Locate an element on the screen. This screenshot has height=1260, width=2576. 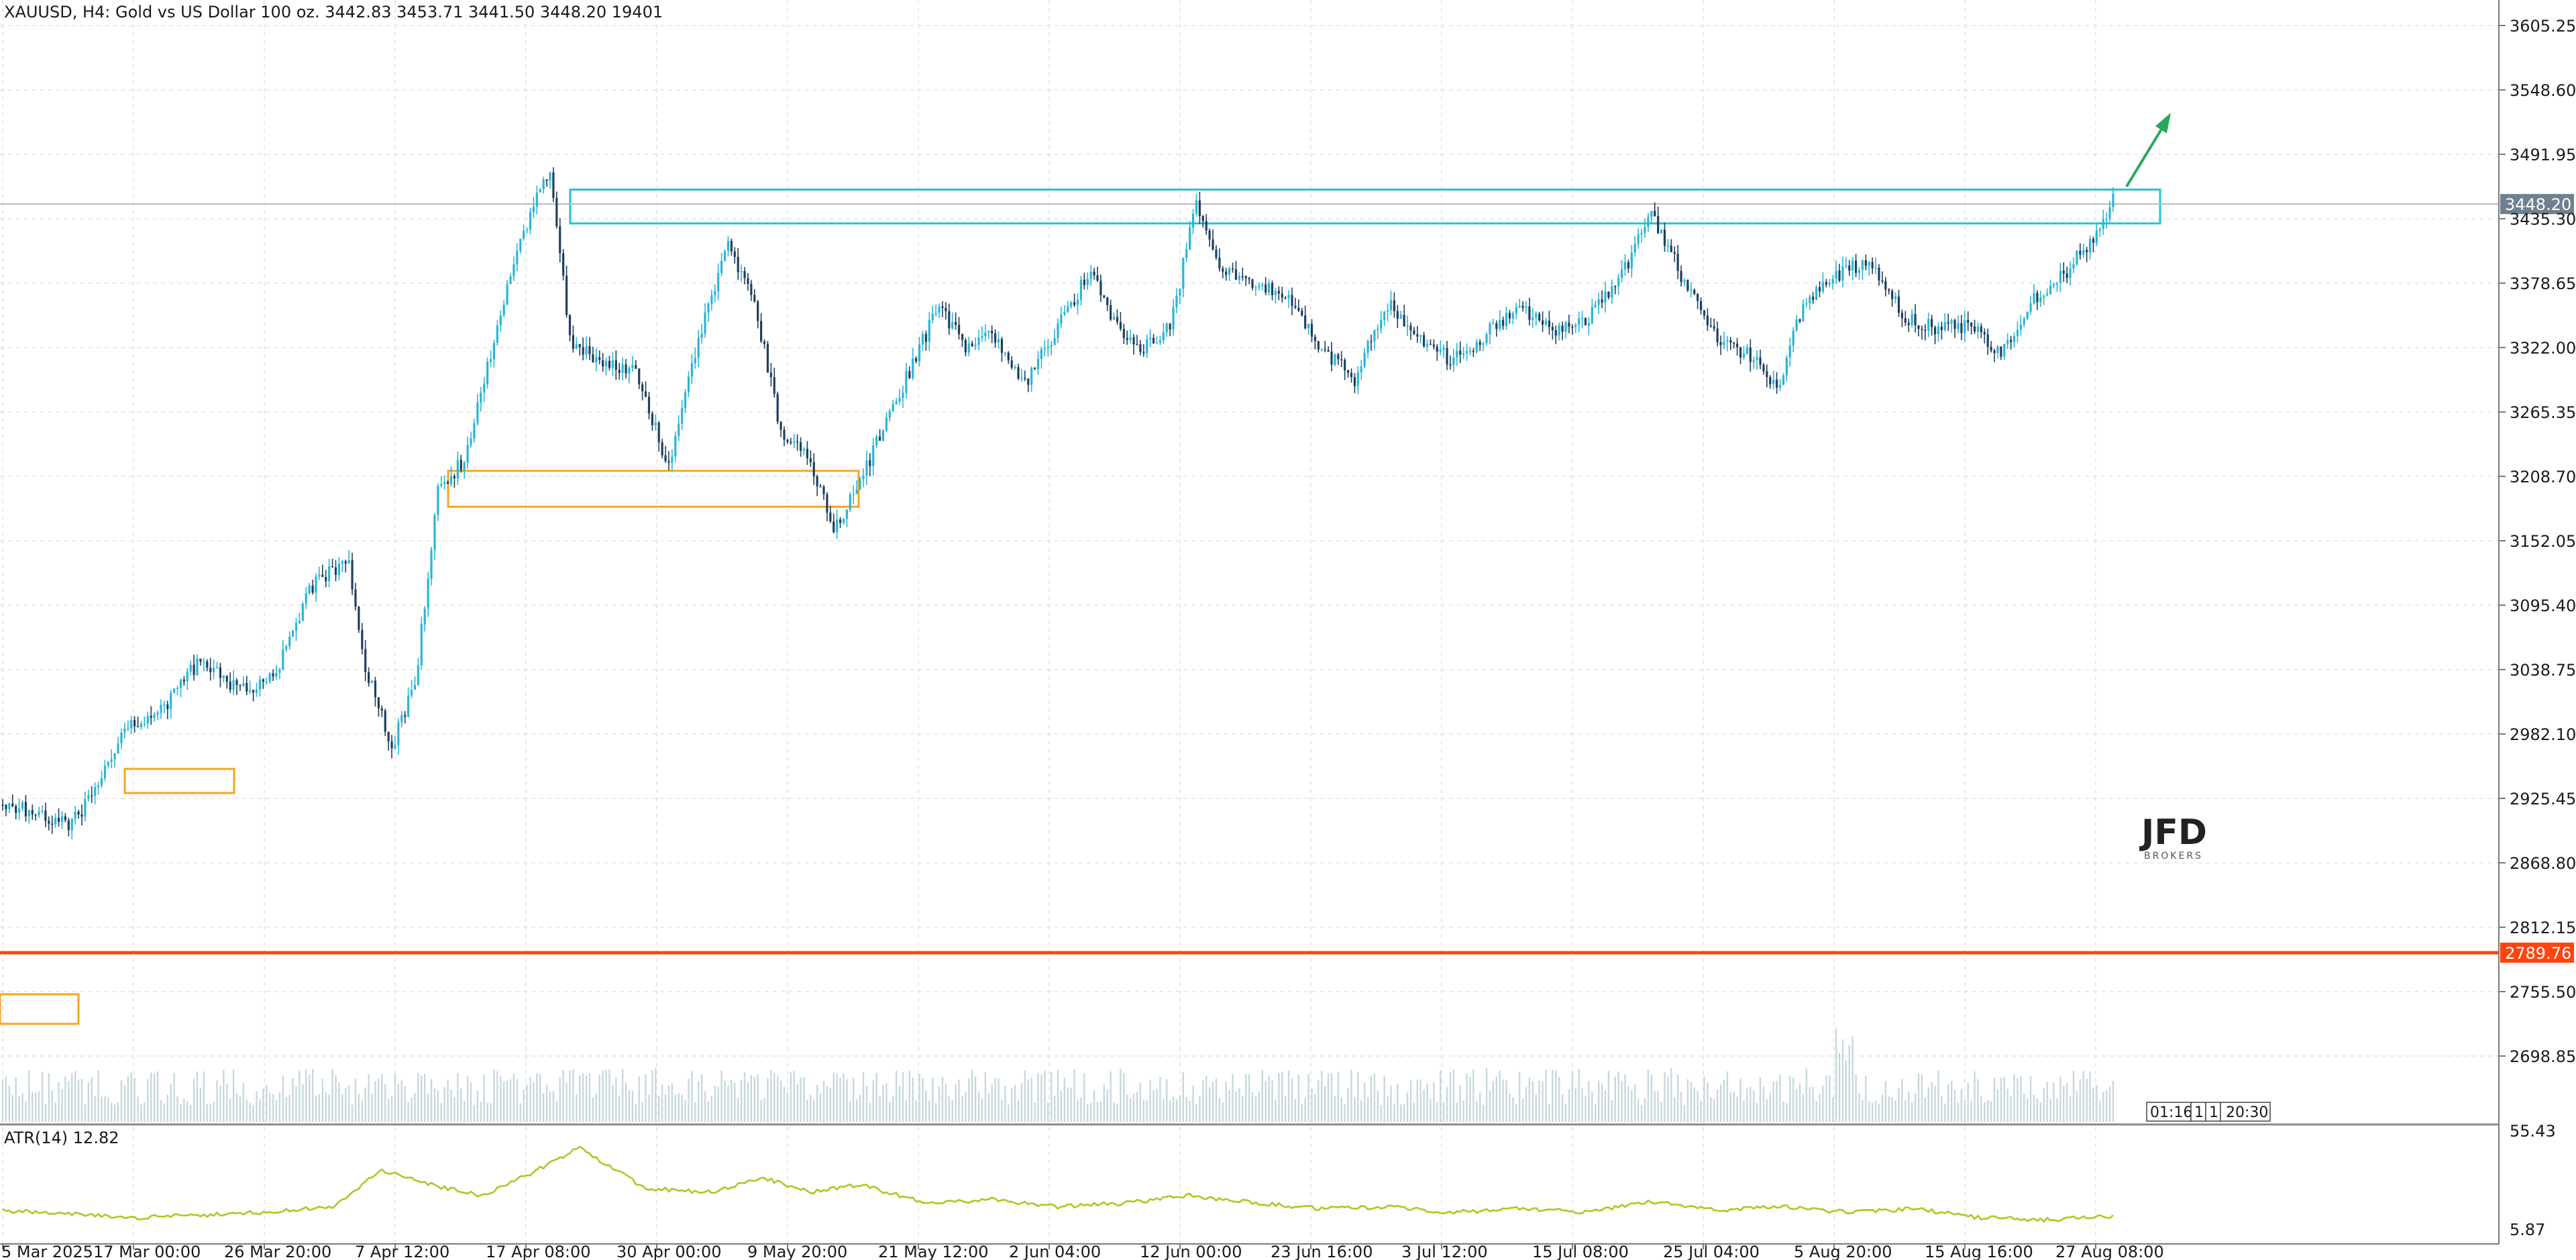
time-tick-label: 12 Jun 00:00 is located at coordinates (1191, 1251).